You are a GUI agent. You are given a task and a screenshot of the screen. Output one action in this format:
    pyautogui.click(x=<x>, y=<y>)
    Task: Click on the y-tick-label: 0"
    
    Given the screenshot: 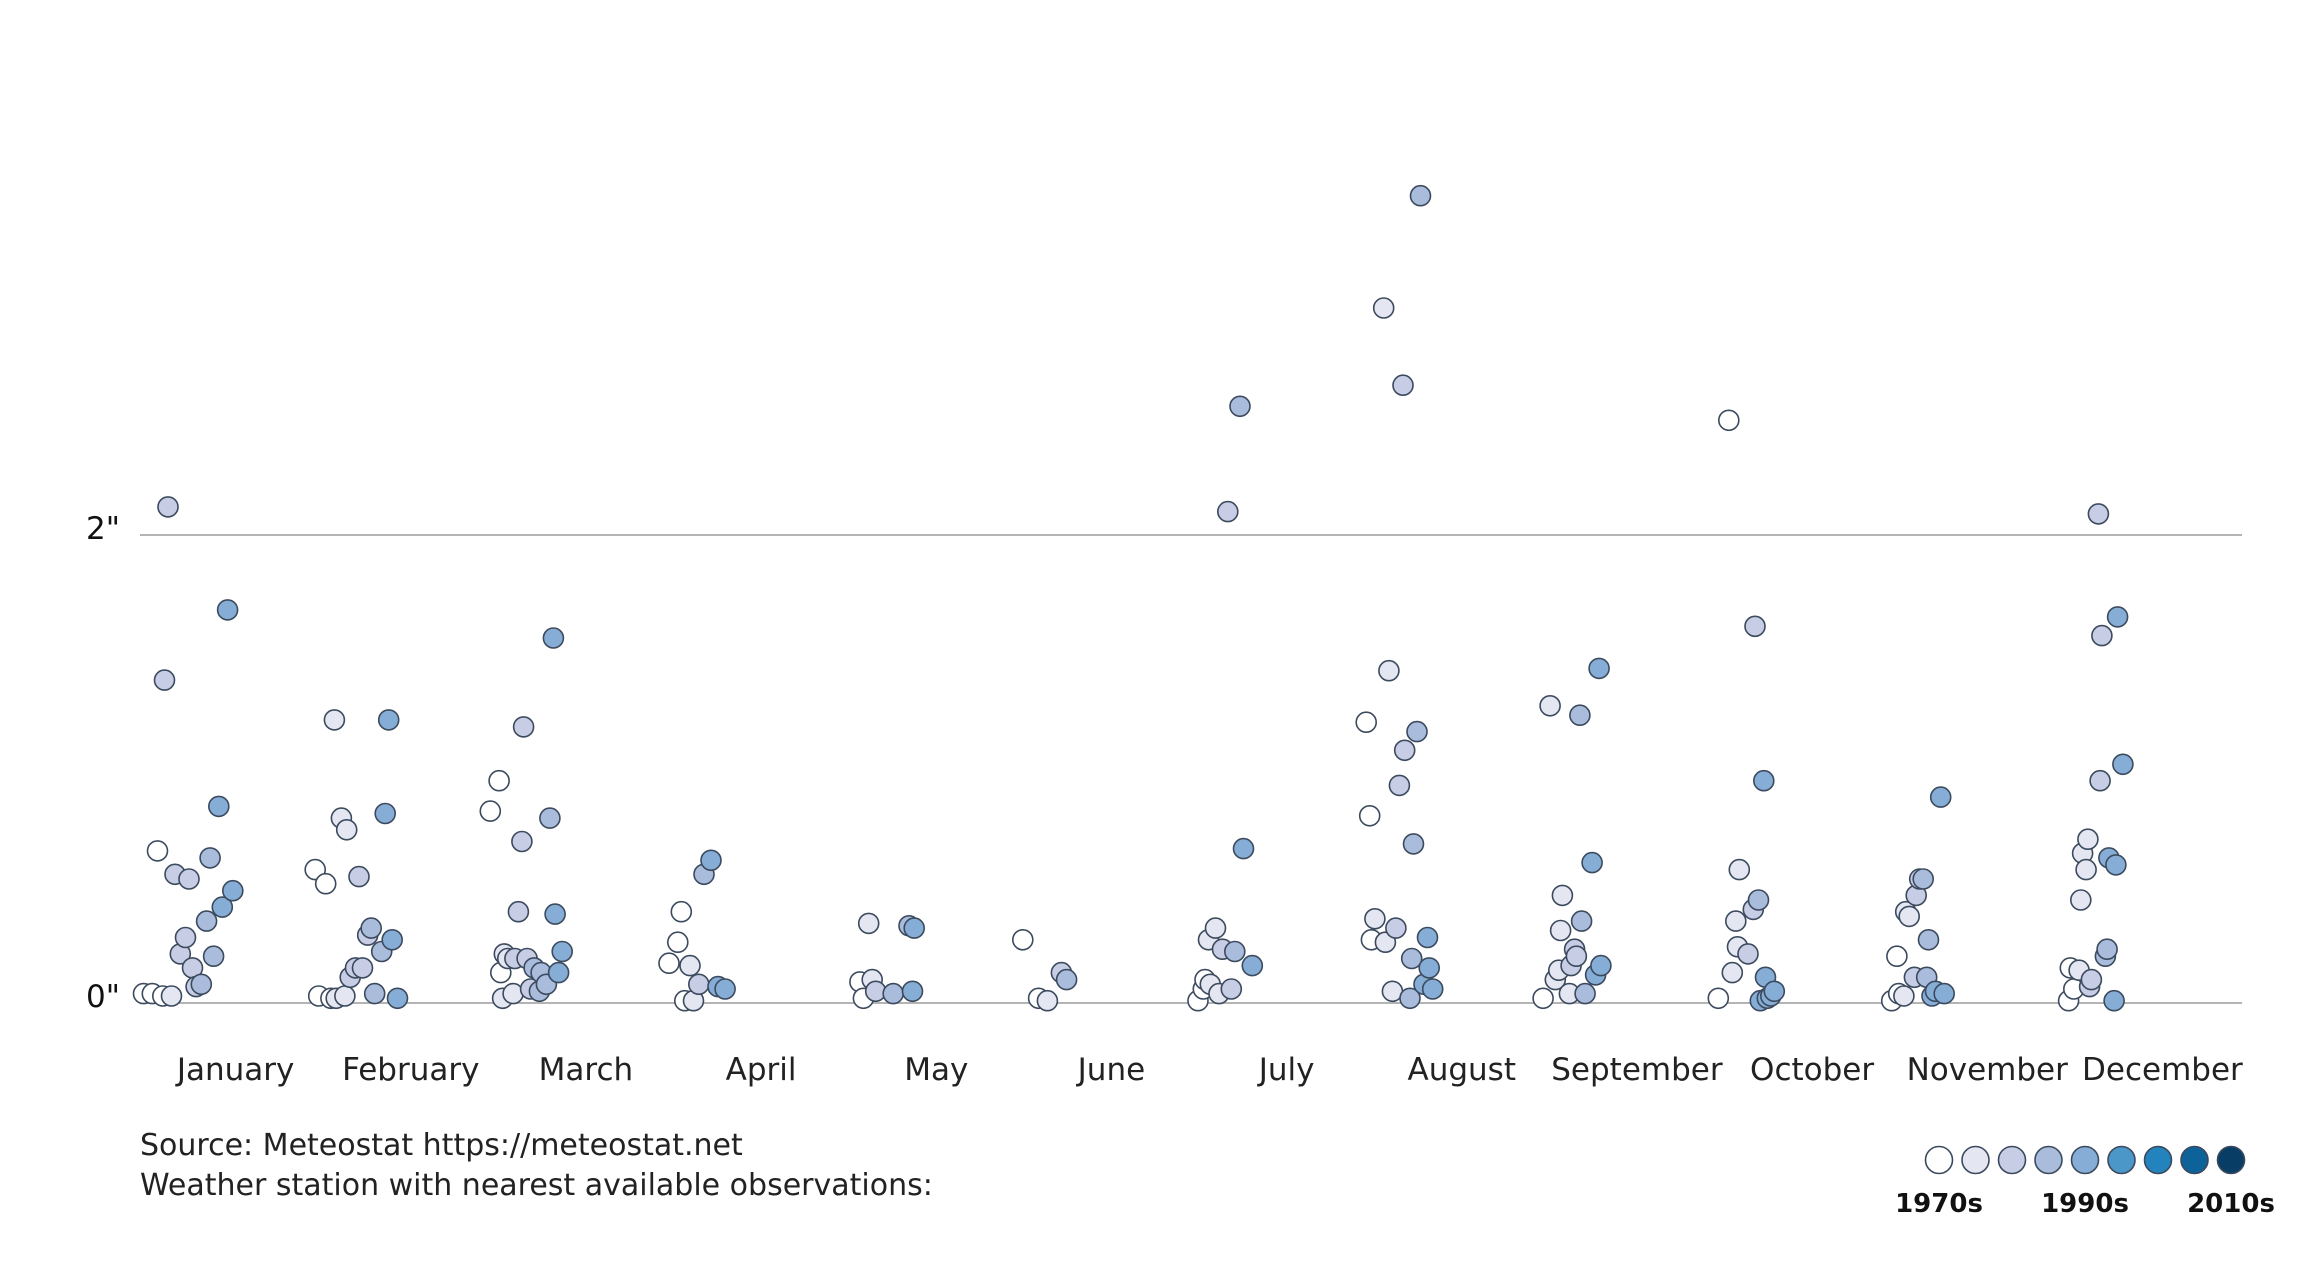 What is the action you would take?
    pyautogui.click(x=103, y=997)
    